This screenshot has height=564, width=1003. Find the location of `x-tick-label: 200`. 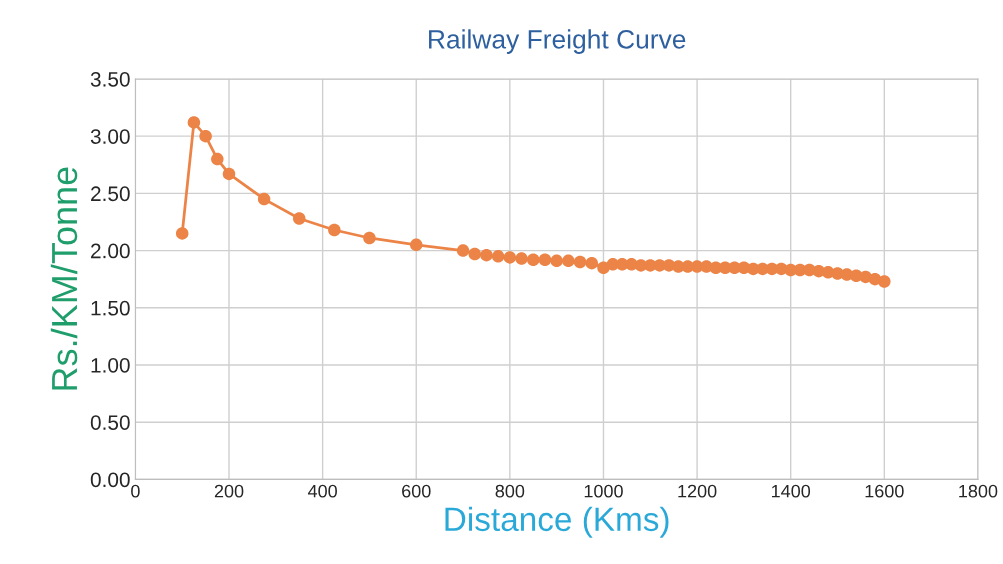

x-tick-label: 200 is located at coordinates (229, 491).